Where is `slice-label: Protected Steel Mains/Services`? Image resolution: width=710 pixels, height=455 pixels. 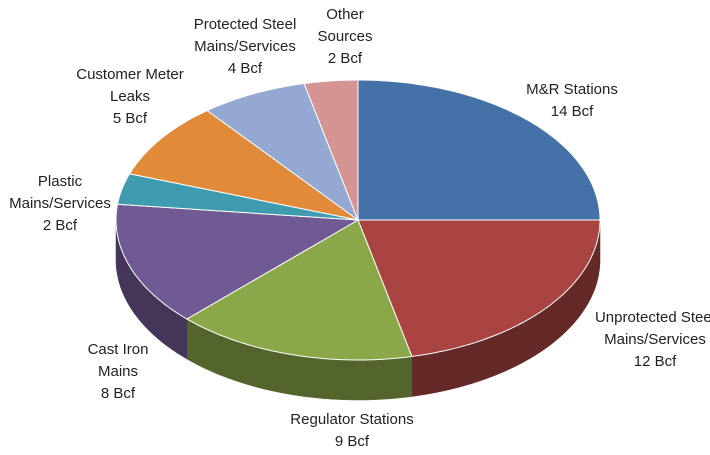 slice-label: Protected Steel Mains/Services is located at coordinates (245, 35).